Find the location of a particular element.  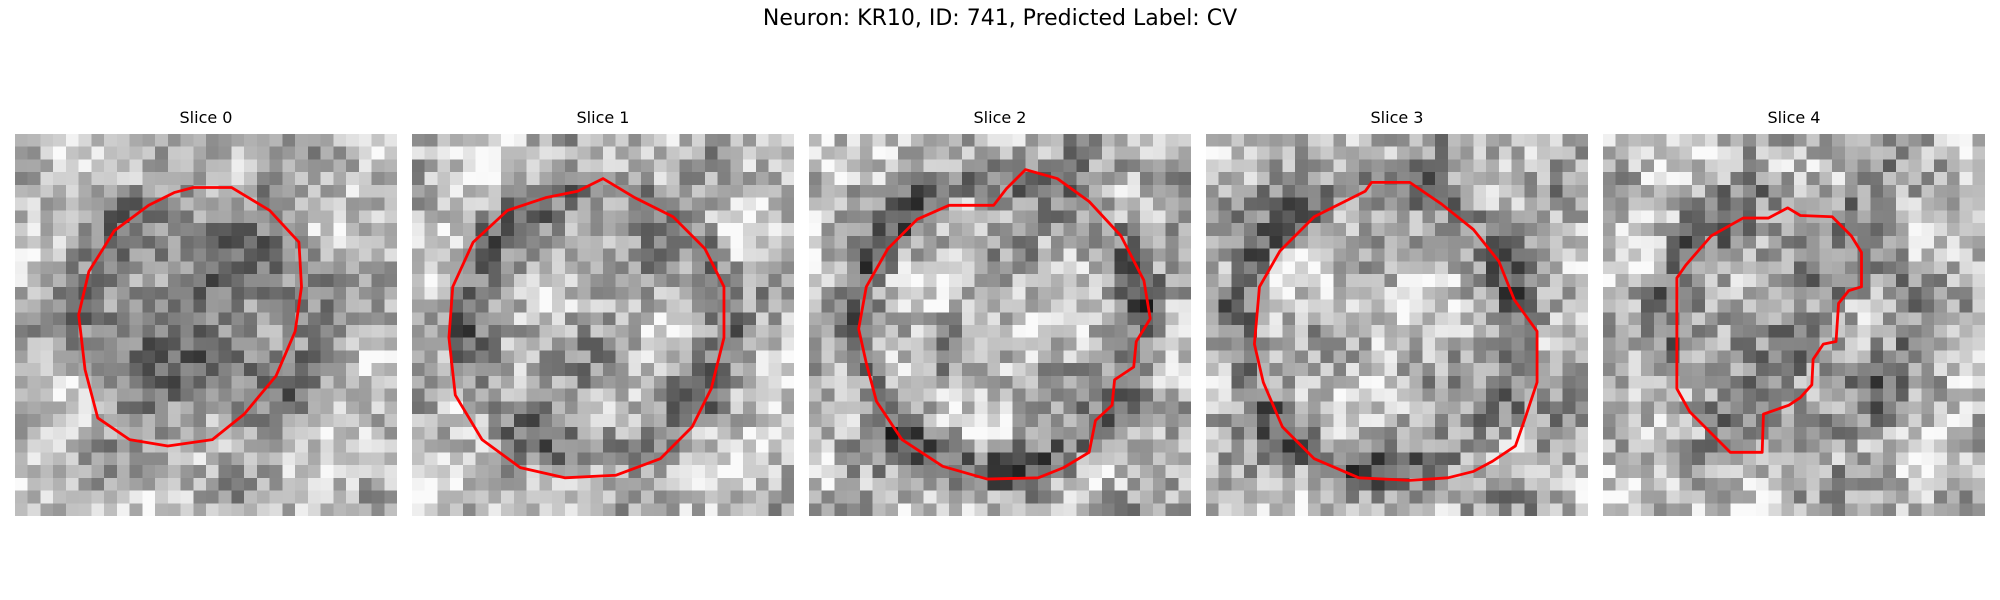

slice-title-2: Slice 2 is located at coordinates (1000, 117).